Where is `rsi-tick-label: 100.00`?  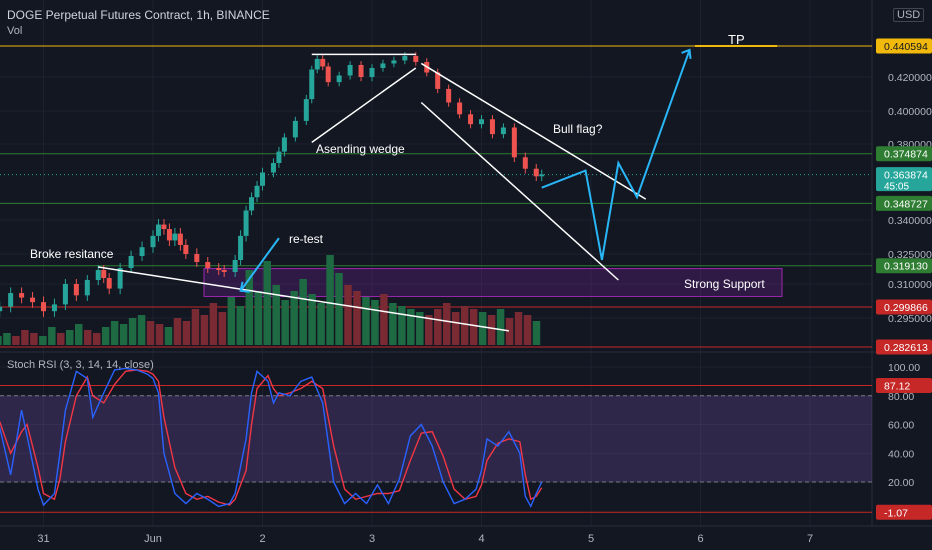
rsi-tick-label: 100.00 is located at coordinates (904, 368).